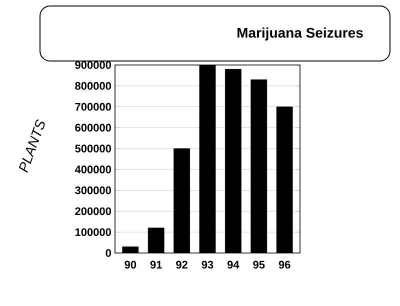  I want to click on y-tick-label: 100000, so click(93, 232).